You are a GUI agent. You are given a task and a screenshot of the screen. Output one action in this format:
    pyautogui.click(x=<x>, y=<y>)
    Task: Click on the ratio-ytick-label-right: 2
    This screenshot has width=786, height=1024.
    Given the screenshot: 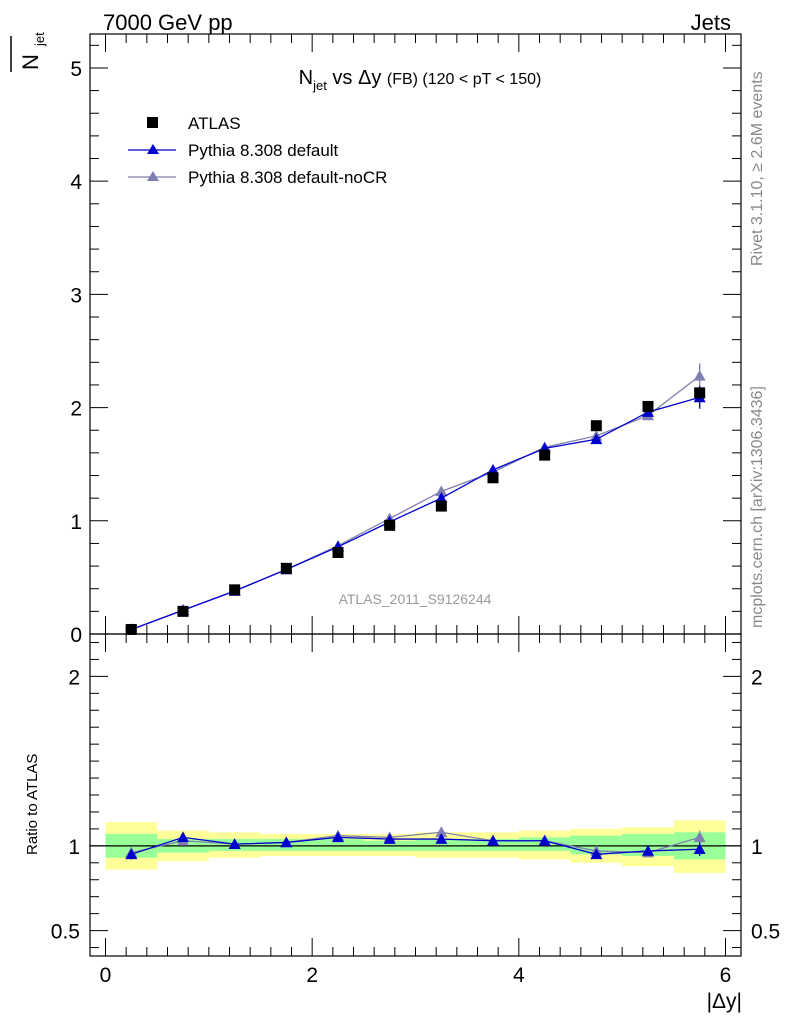 What is the action you would take?
    pyautogui.click(x=757, y=677)
    